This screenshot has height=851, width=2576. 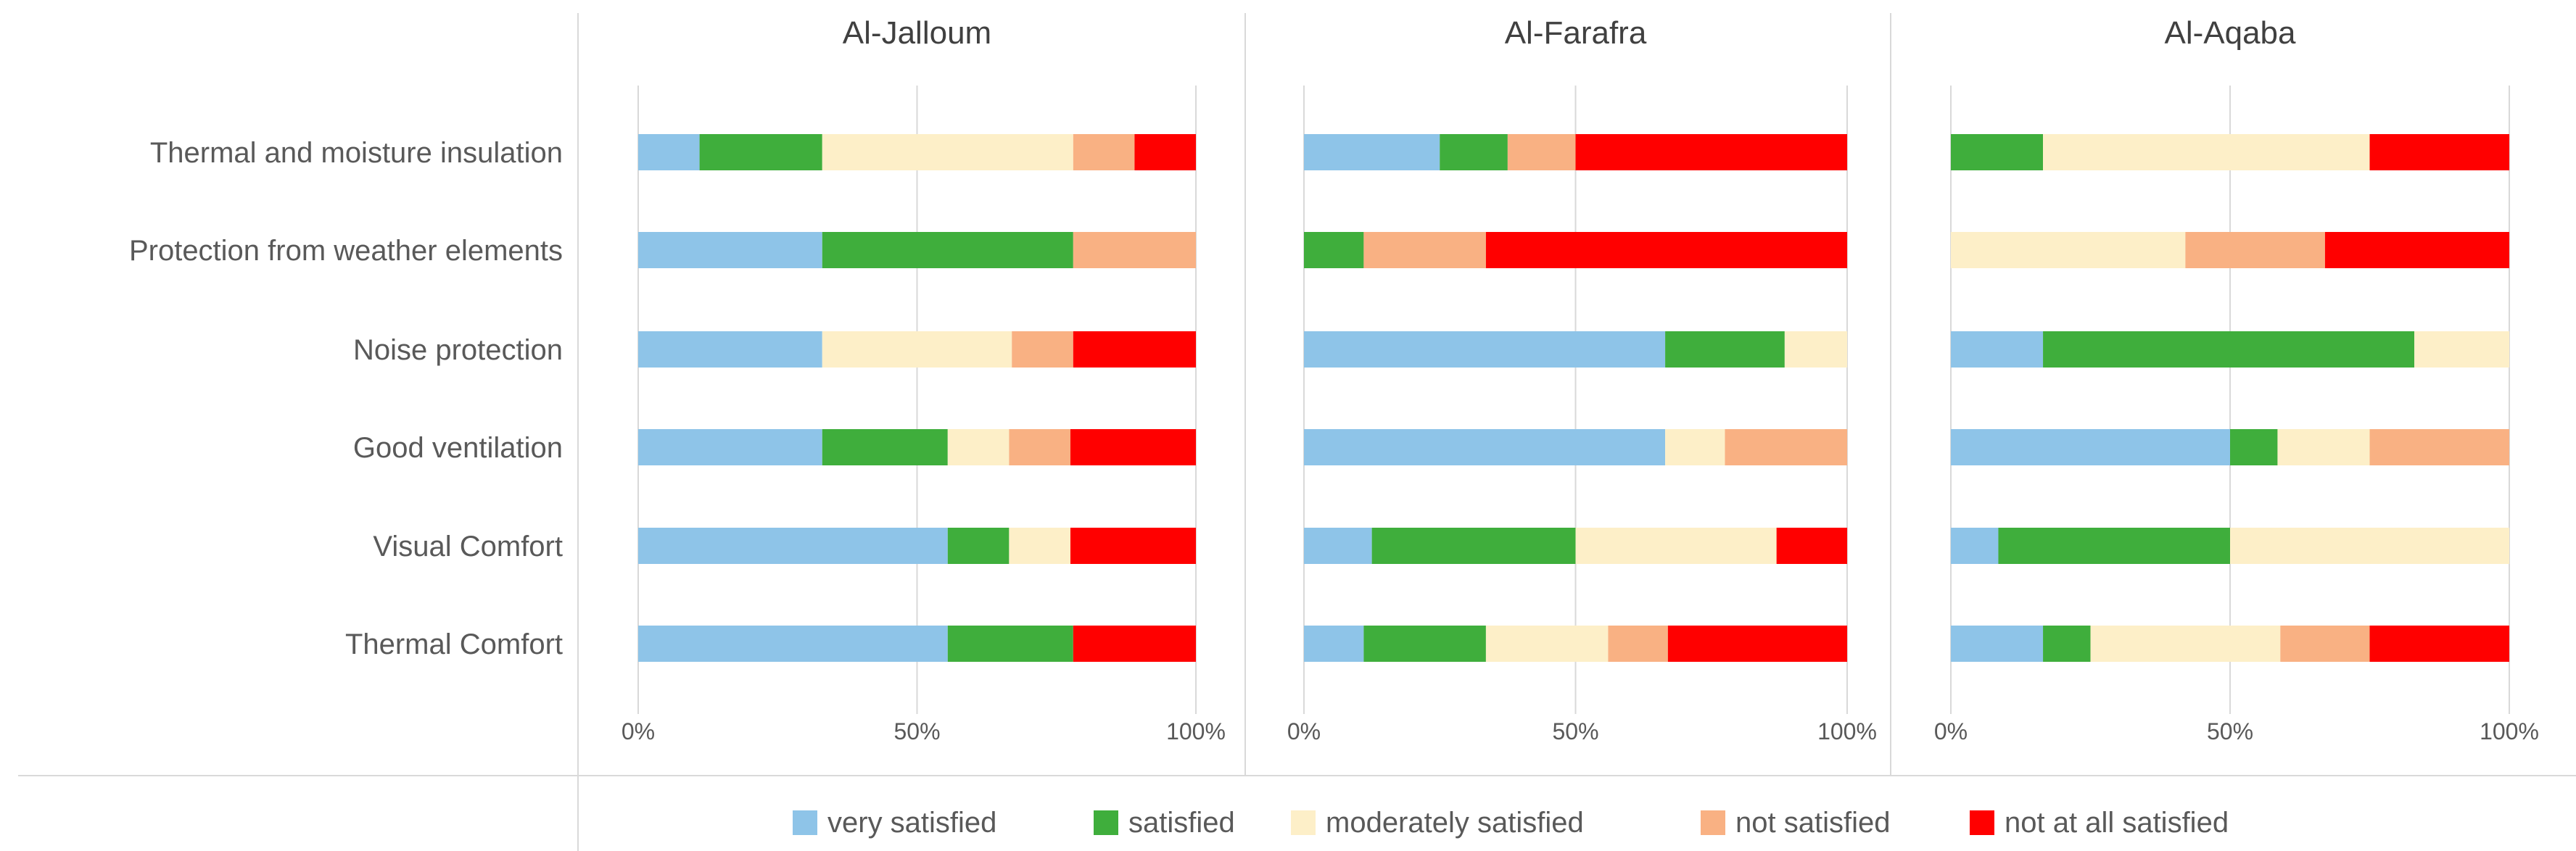 What do you see at coordinates (1133, 447) in the screenshot?
I see `bar-good-ventilation-not-at-all-satisfied` at bounding box center [1133, 447].